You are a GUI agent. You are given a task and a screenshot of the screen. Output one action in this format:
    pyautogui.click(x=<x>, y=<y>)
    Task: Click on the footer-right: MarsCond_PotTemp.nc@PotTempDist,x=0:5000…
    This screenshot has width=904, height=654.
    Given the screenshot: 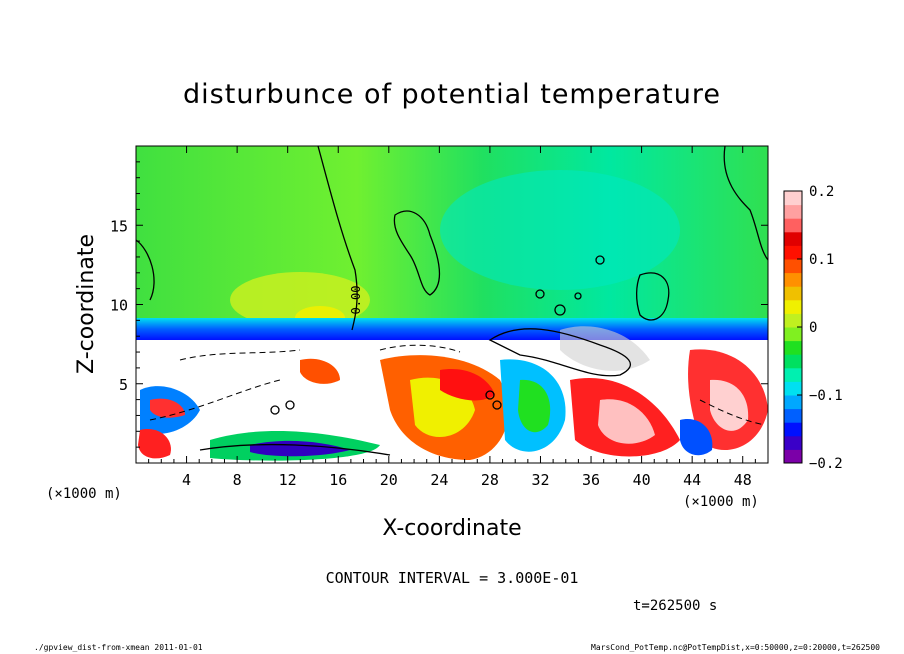 What is the action you would take?
    pyautogui.click(x=735, y=647)
    